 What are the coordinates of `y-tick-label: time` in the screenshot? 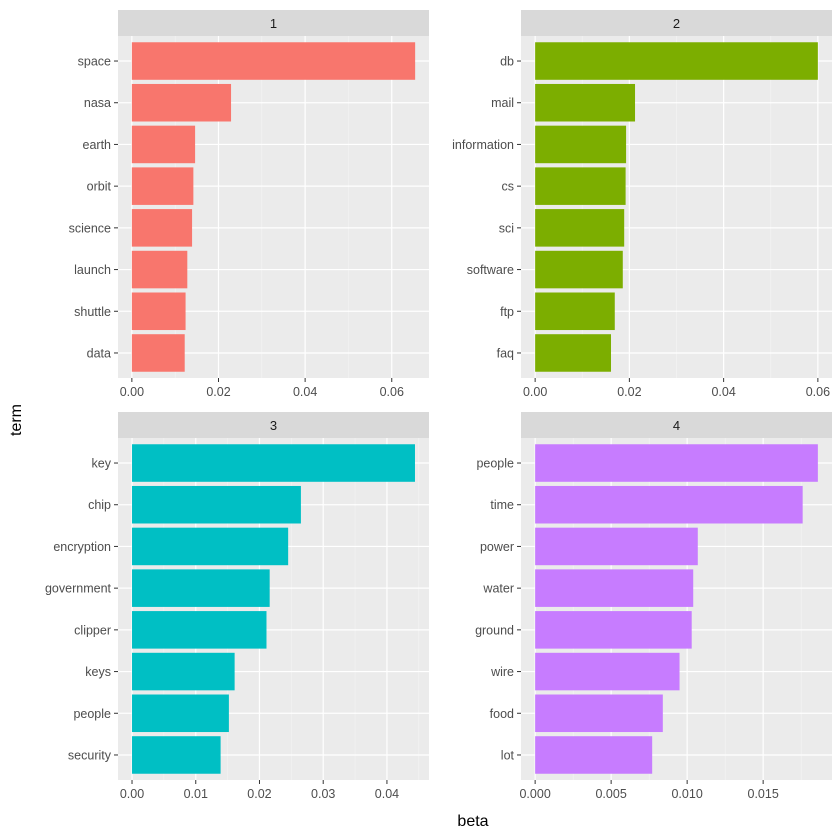 It's located at (502, 505).